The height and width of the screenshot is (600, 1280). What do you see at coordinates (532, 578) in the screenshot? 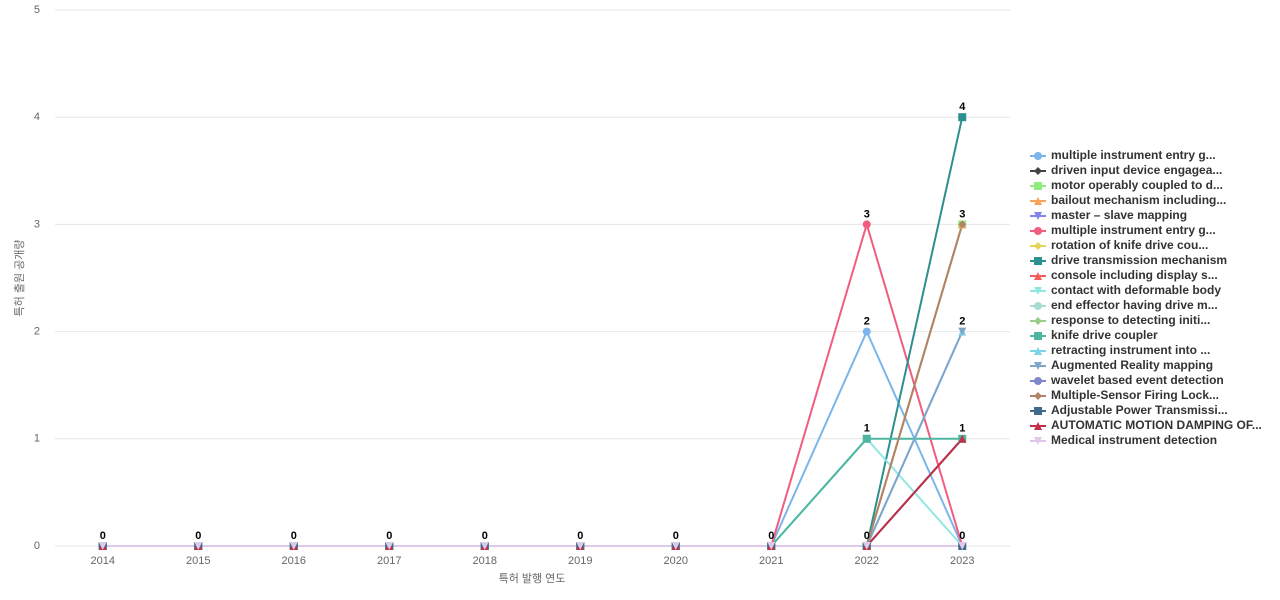
I see `x-axis-title: 특허 발행 연도` at bounding box center [532, 578].